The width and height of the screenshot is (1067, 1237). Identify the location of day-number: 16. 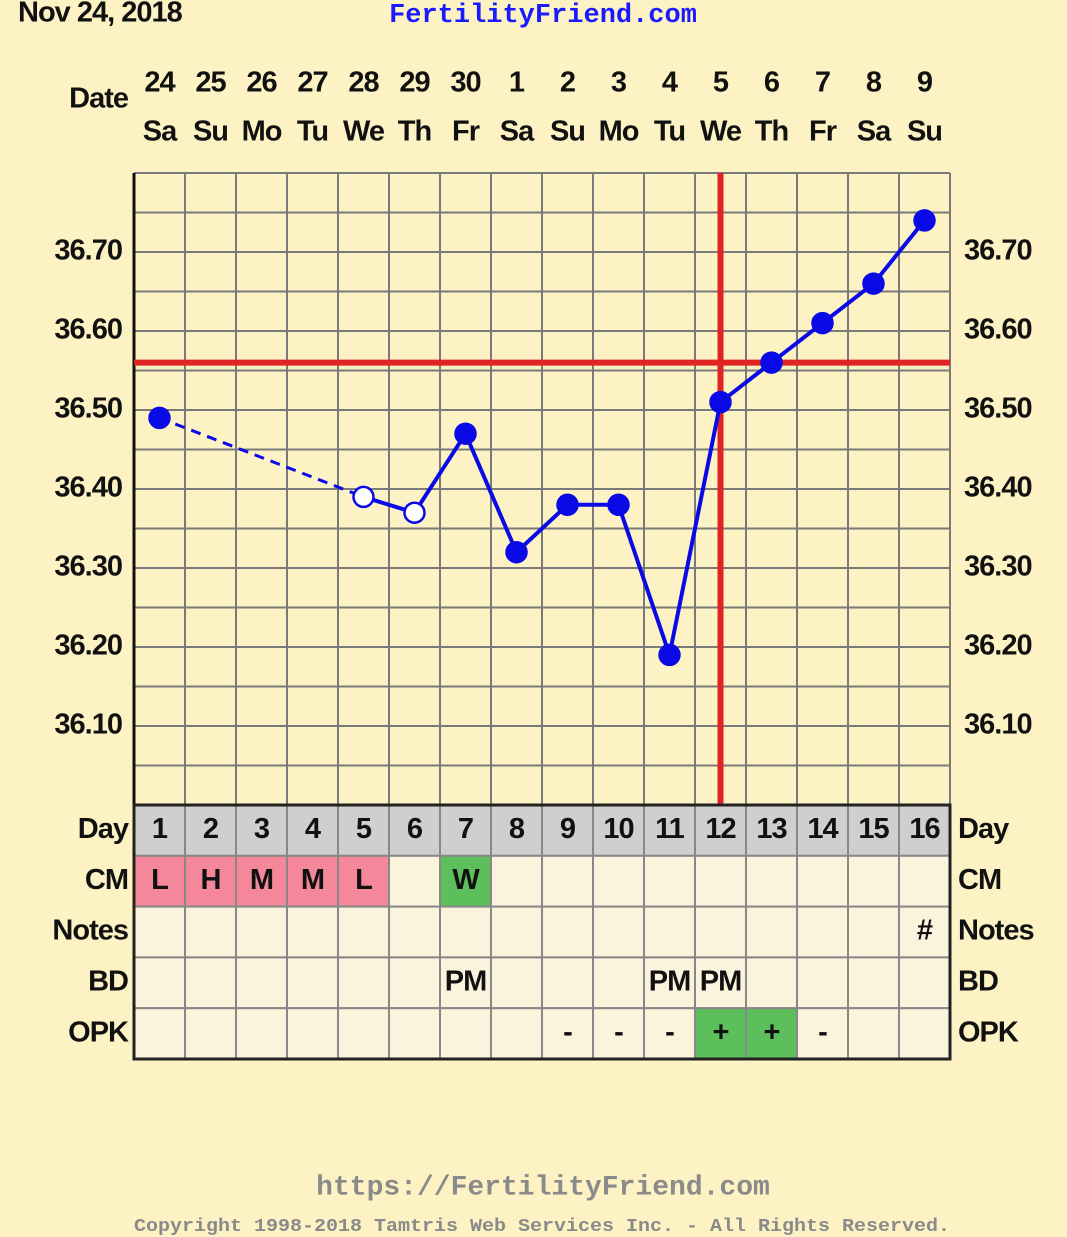
(924, 829).